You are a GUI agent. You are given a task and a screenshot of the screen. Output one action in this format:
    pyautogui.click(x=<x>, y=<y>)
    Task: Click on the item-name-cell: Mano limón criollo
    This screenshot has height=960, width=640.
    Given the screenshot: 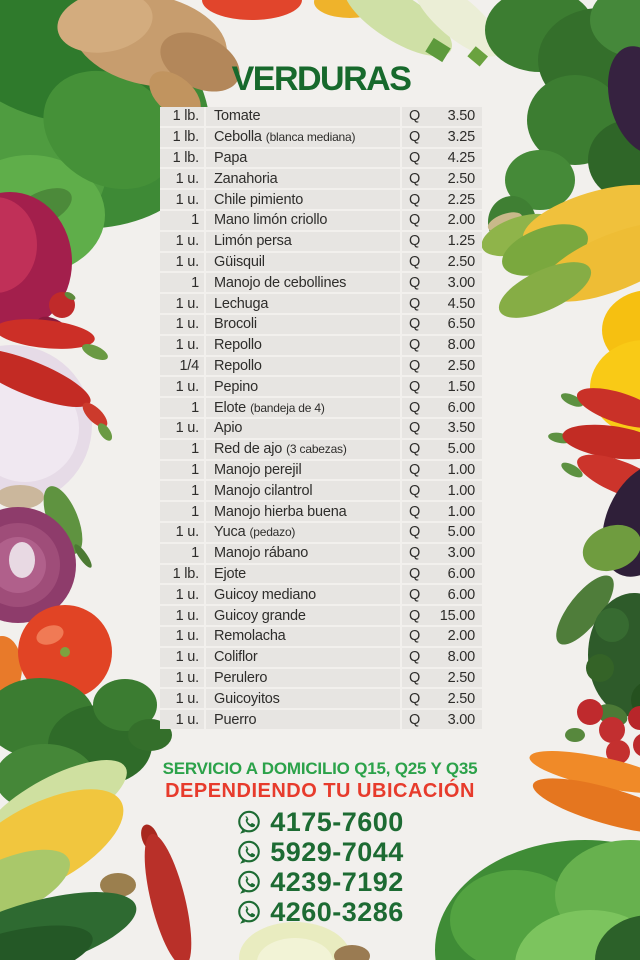 What is the action you would take?
    pyautogui.click(x=303, y=220)
    